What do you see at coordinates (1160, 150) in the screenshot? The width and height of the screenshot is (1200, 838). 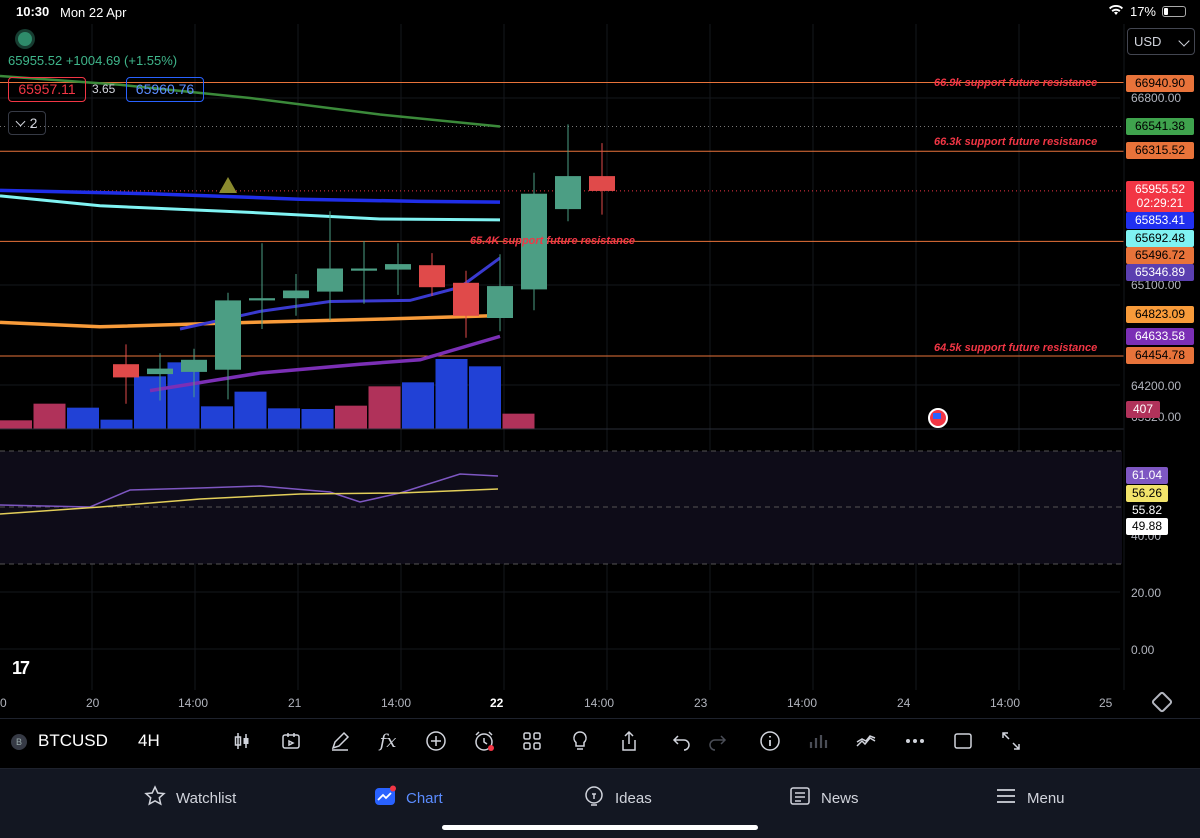 I see `price-tag: 66315.52` at bounding box center [1160, 150].